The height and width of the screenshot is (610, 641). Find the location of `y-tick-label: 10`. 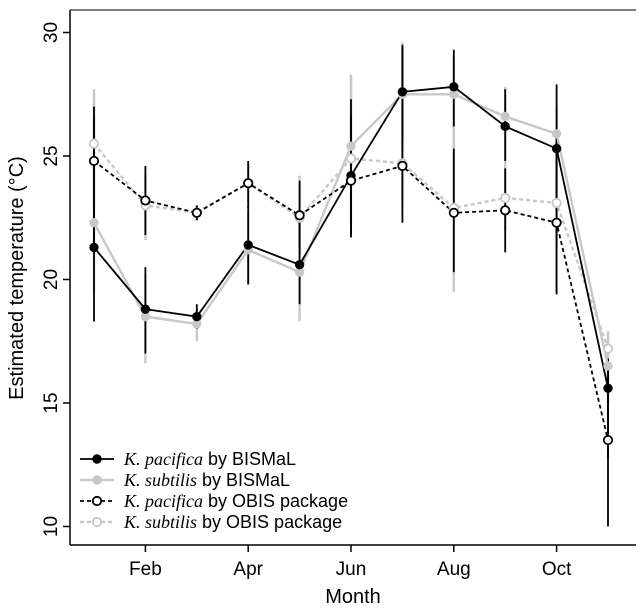

y-tick-label: 10 is located at coordinates (51, 526).